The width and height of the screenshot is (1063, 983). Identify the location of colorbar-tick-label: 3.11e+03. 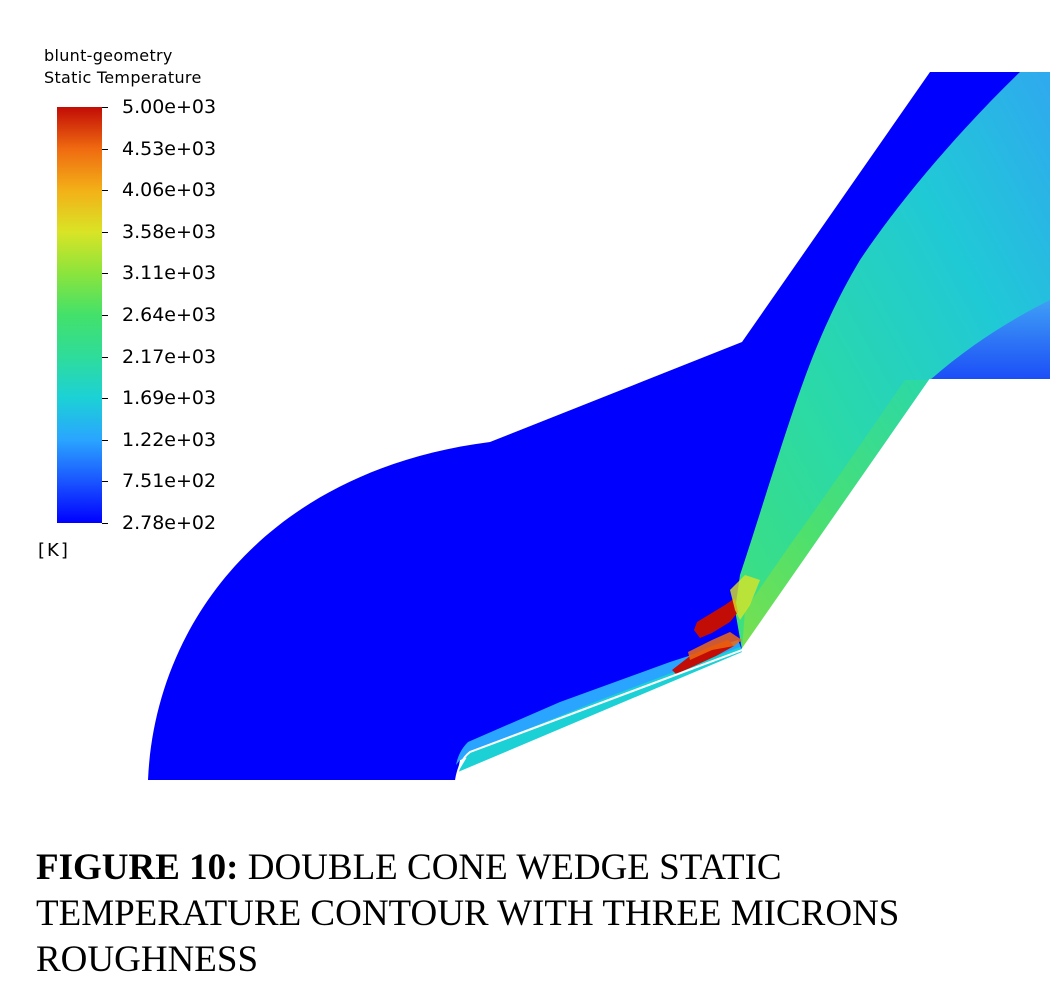
(169, 273).